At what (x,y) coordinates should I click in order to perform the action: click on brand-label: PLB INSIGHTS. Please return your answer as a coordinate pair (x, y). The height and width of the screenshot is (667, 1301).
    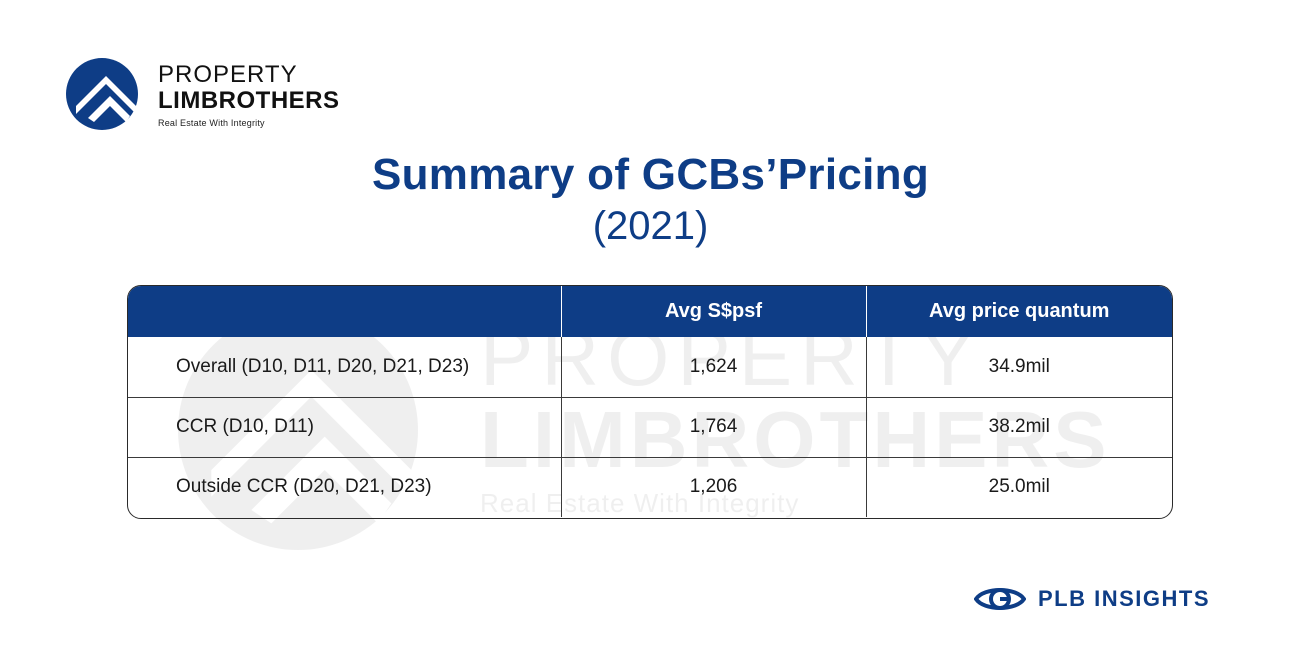
    Looking at the image, I should click on (1124, 598).